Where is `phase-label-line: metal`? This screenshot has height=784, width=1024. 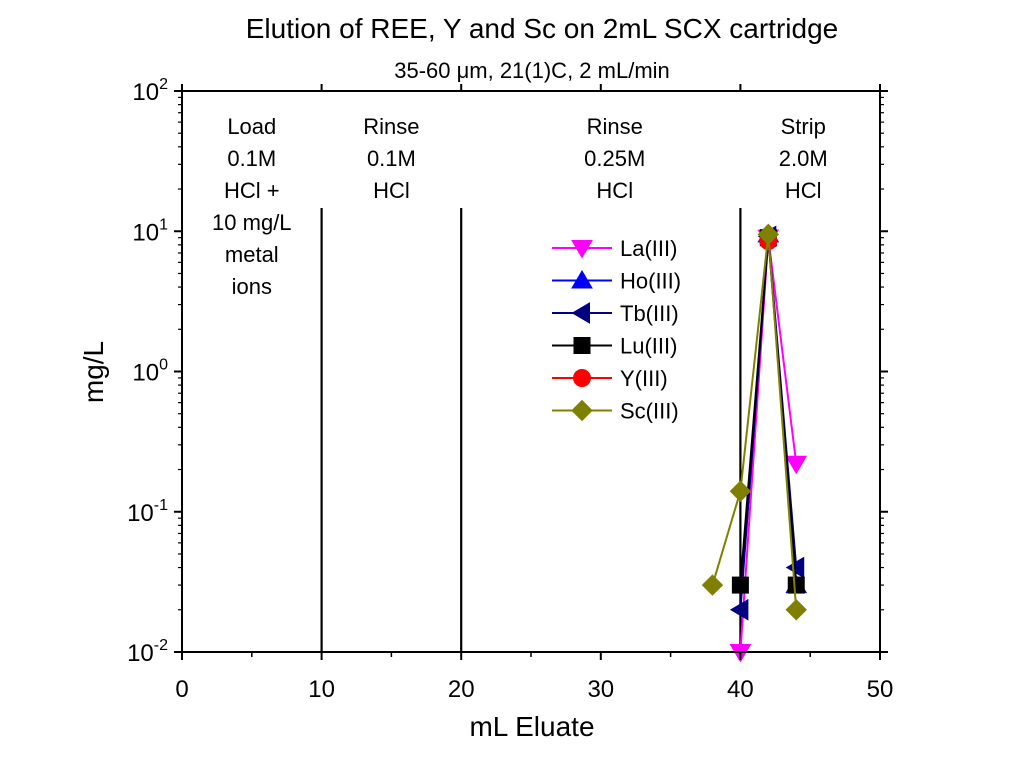 phase-label-line: metal is located at coordinates (252, 254).